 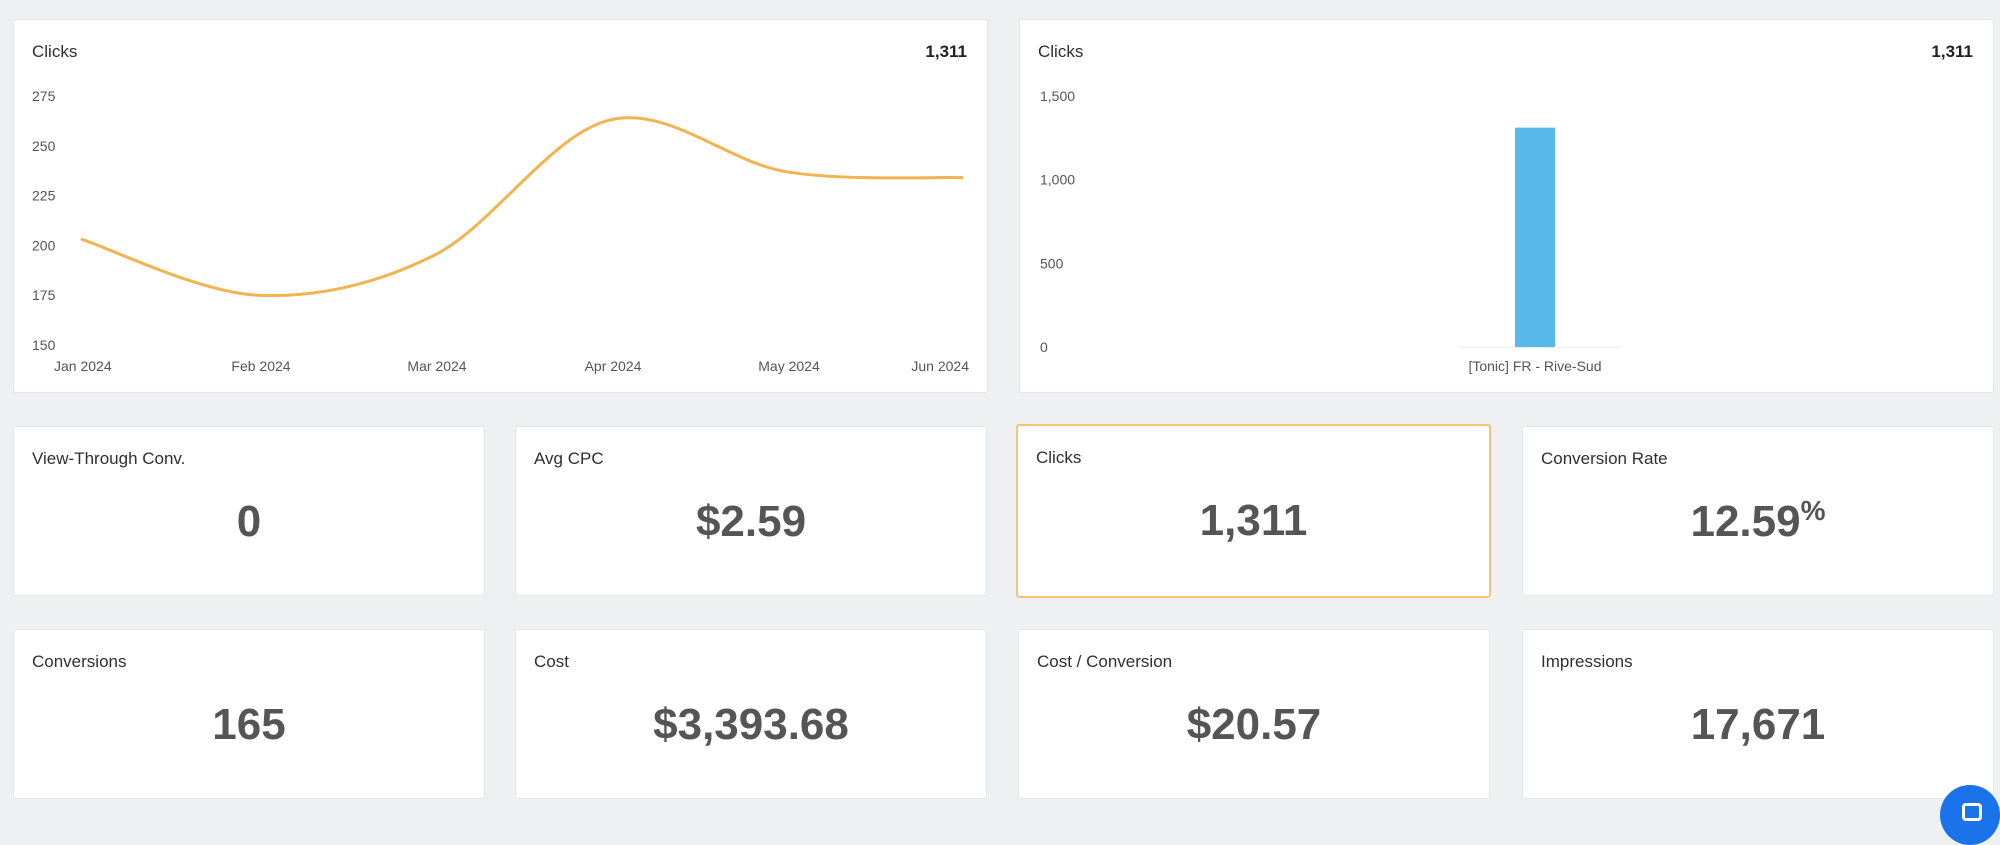 What do you see at coordinates (1972, 812) in the screenshot?
I see `chat-icon` at bounding box center [1972, 812].